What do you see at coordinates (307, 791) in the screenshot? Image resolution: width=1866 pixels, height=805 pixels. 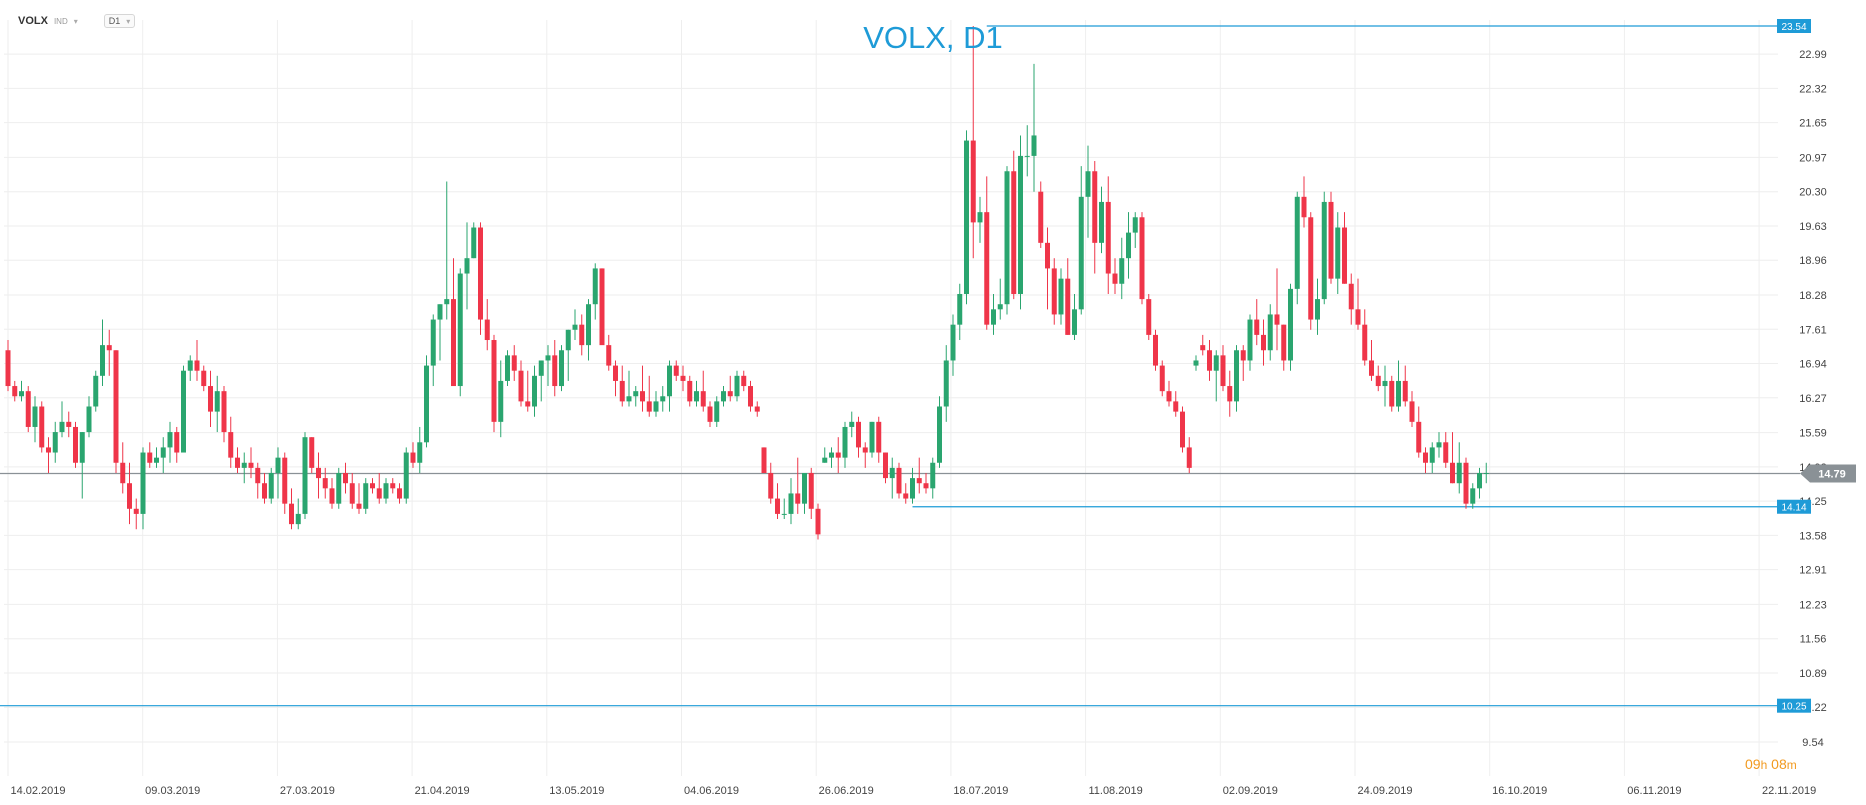 I see `x-tick-label: 27.03.2019` at bounding box center [307, 791].